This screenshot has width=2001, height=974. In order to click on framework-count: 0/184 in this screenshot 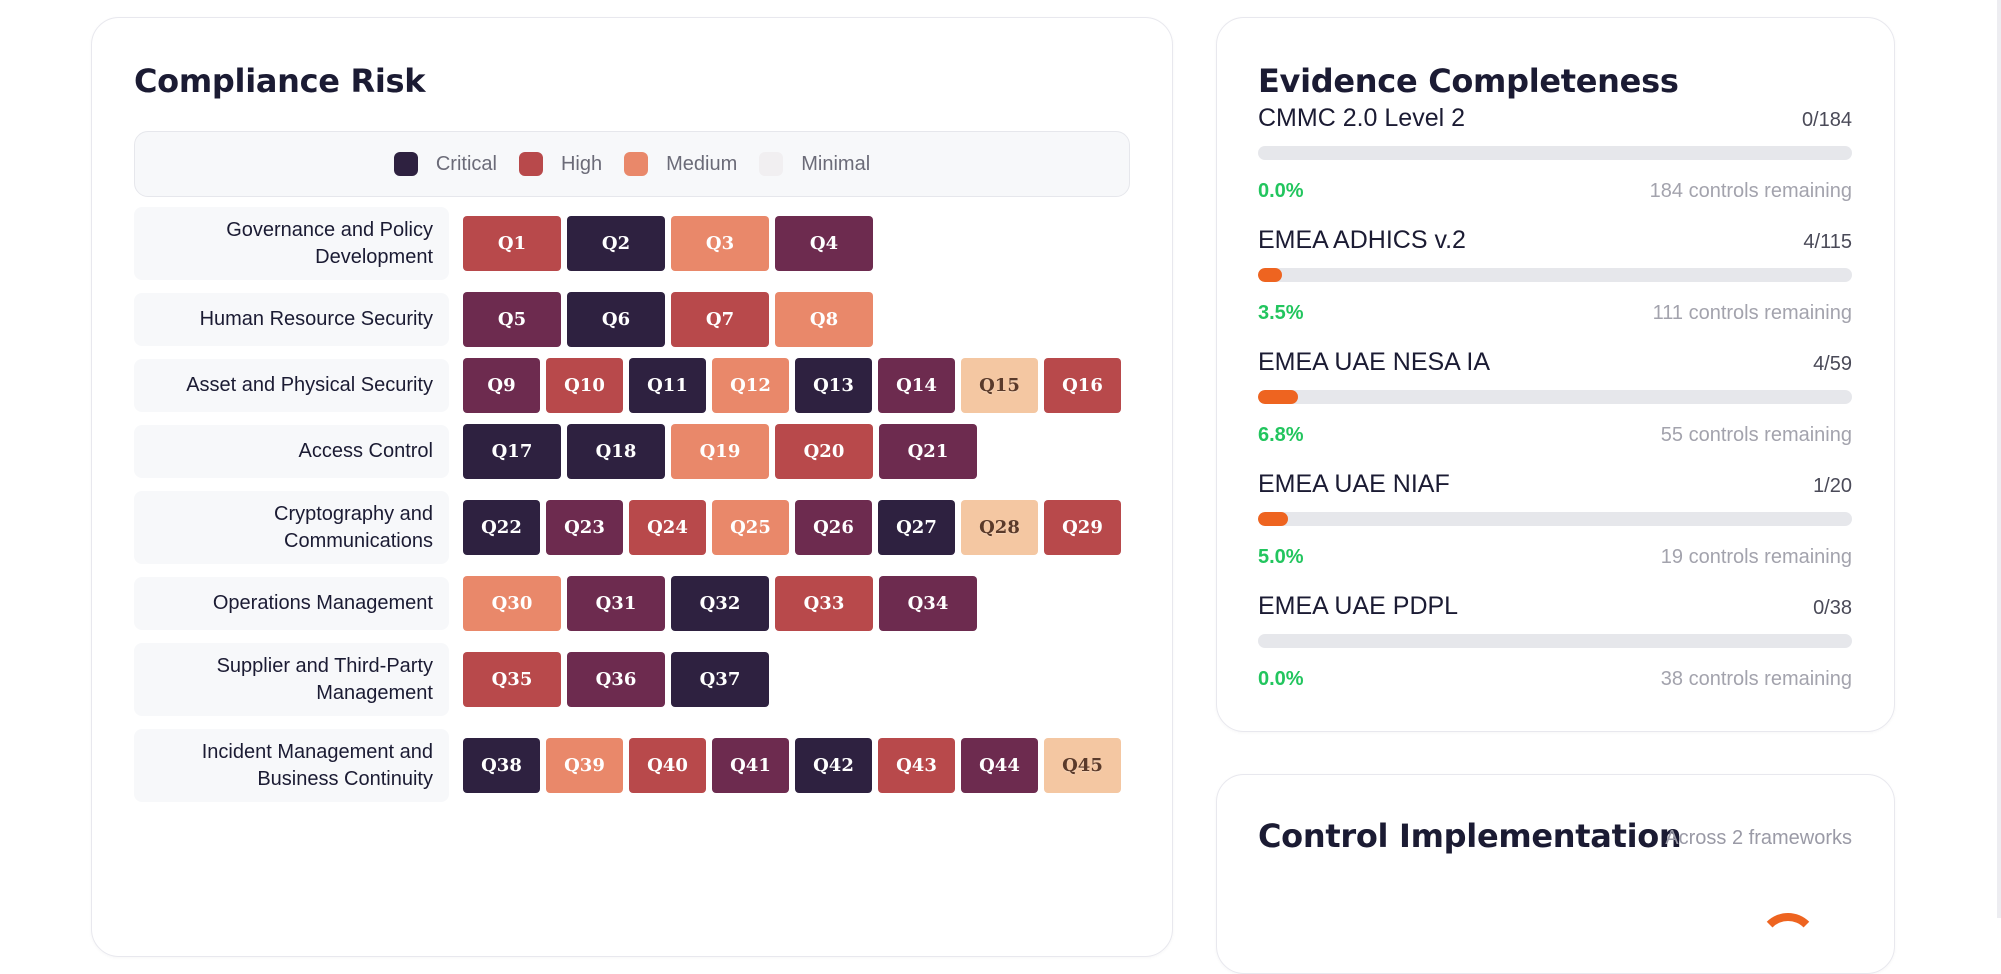, I will do `click(1826, 120)`.